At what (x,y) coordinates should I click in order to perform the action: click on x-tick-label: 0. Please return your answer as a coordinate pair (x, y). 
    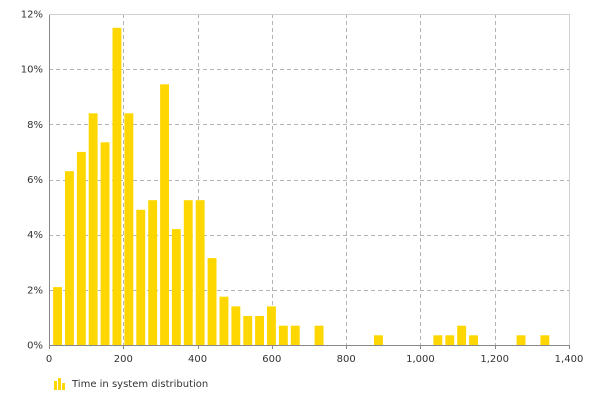
    Looking at the image, I should click on (49, 359).